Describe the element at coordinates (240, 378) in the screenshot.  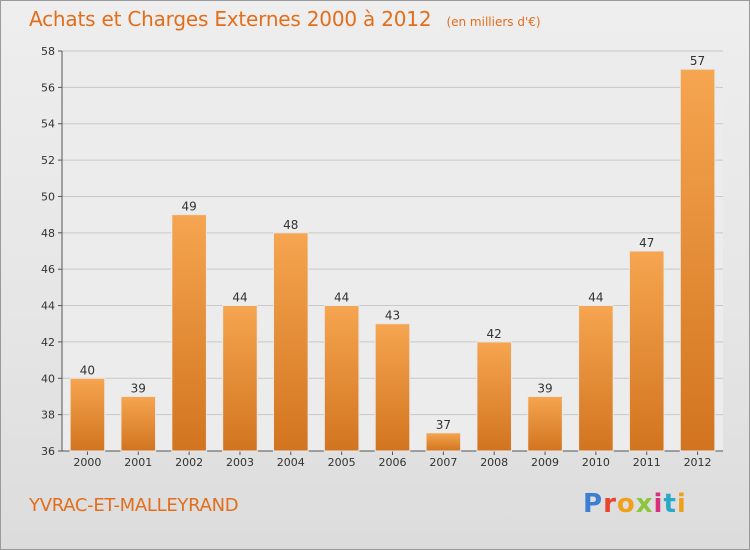
I see `bar-2003` at that location.